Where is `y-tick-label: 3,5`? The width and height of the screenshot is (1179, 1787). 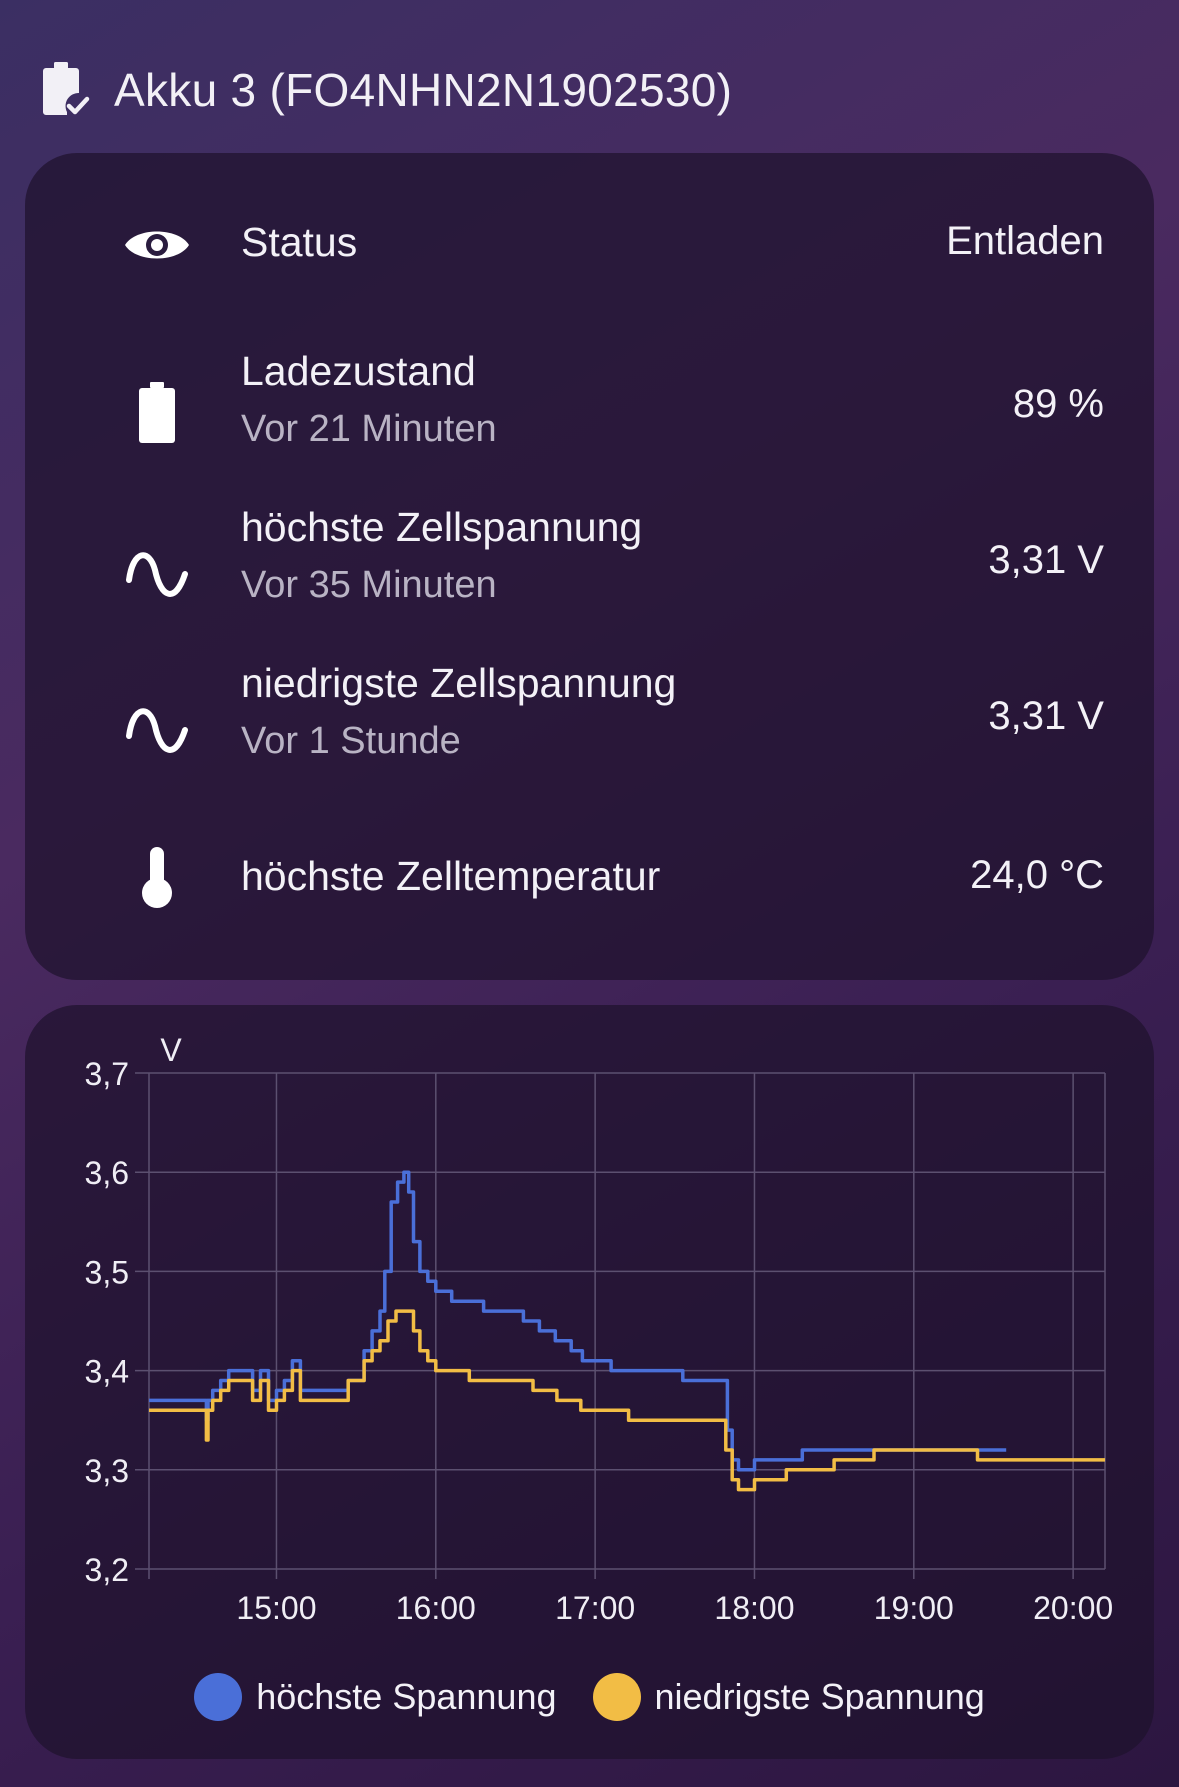 y-tick-label: 3,5 is located at coordinates (107, 1272).